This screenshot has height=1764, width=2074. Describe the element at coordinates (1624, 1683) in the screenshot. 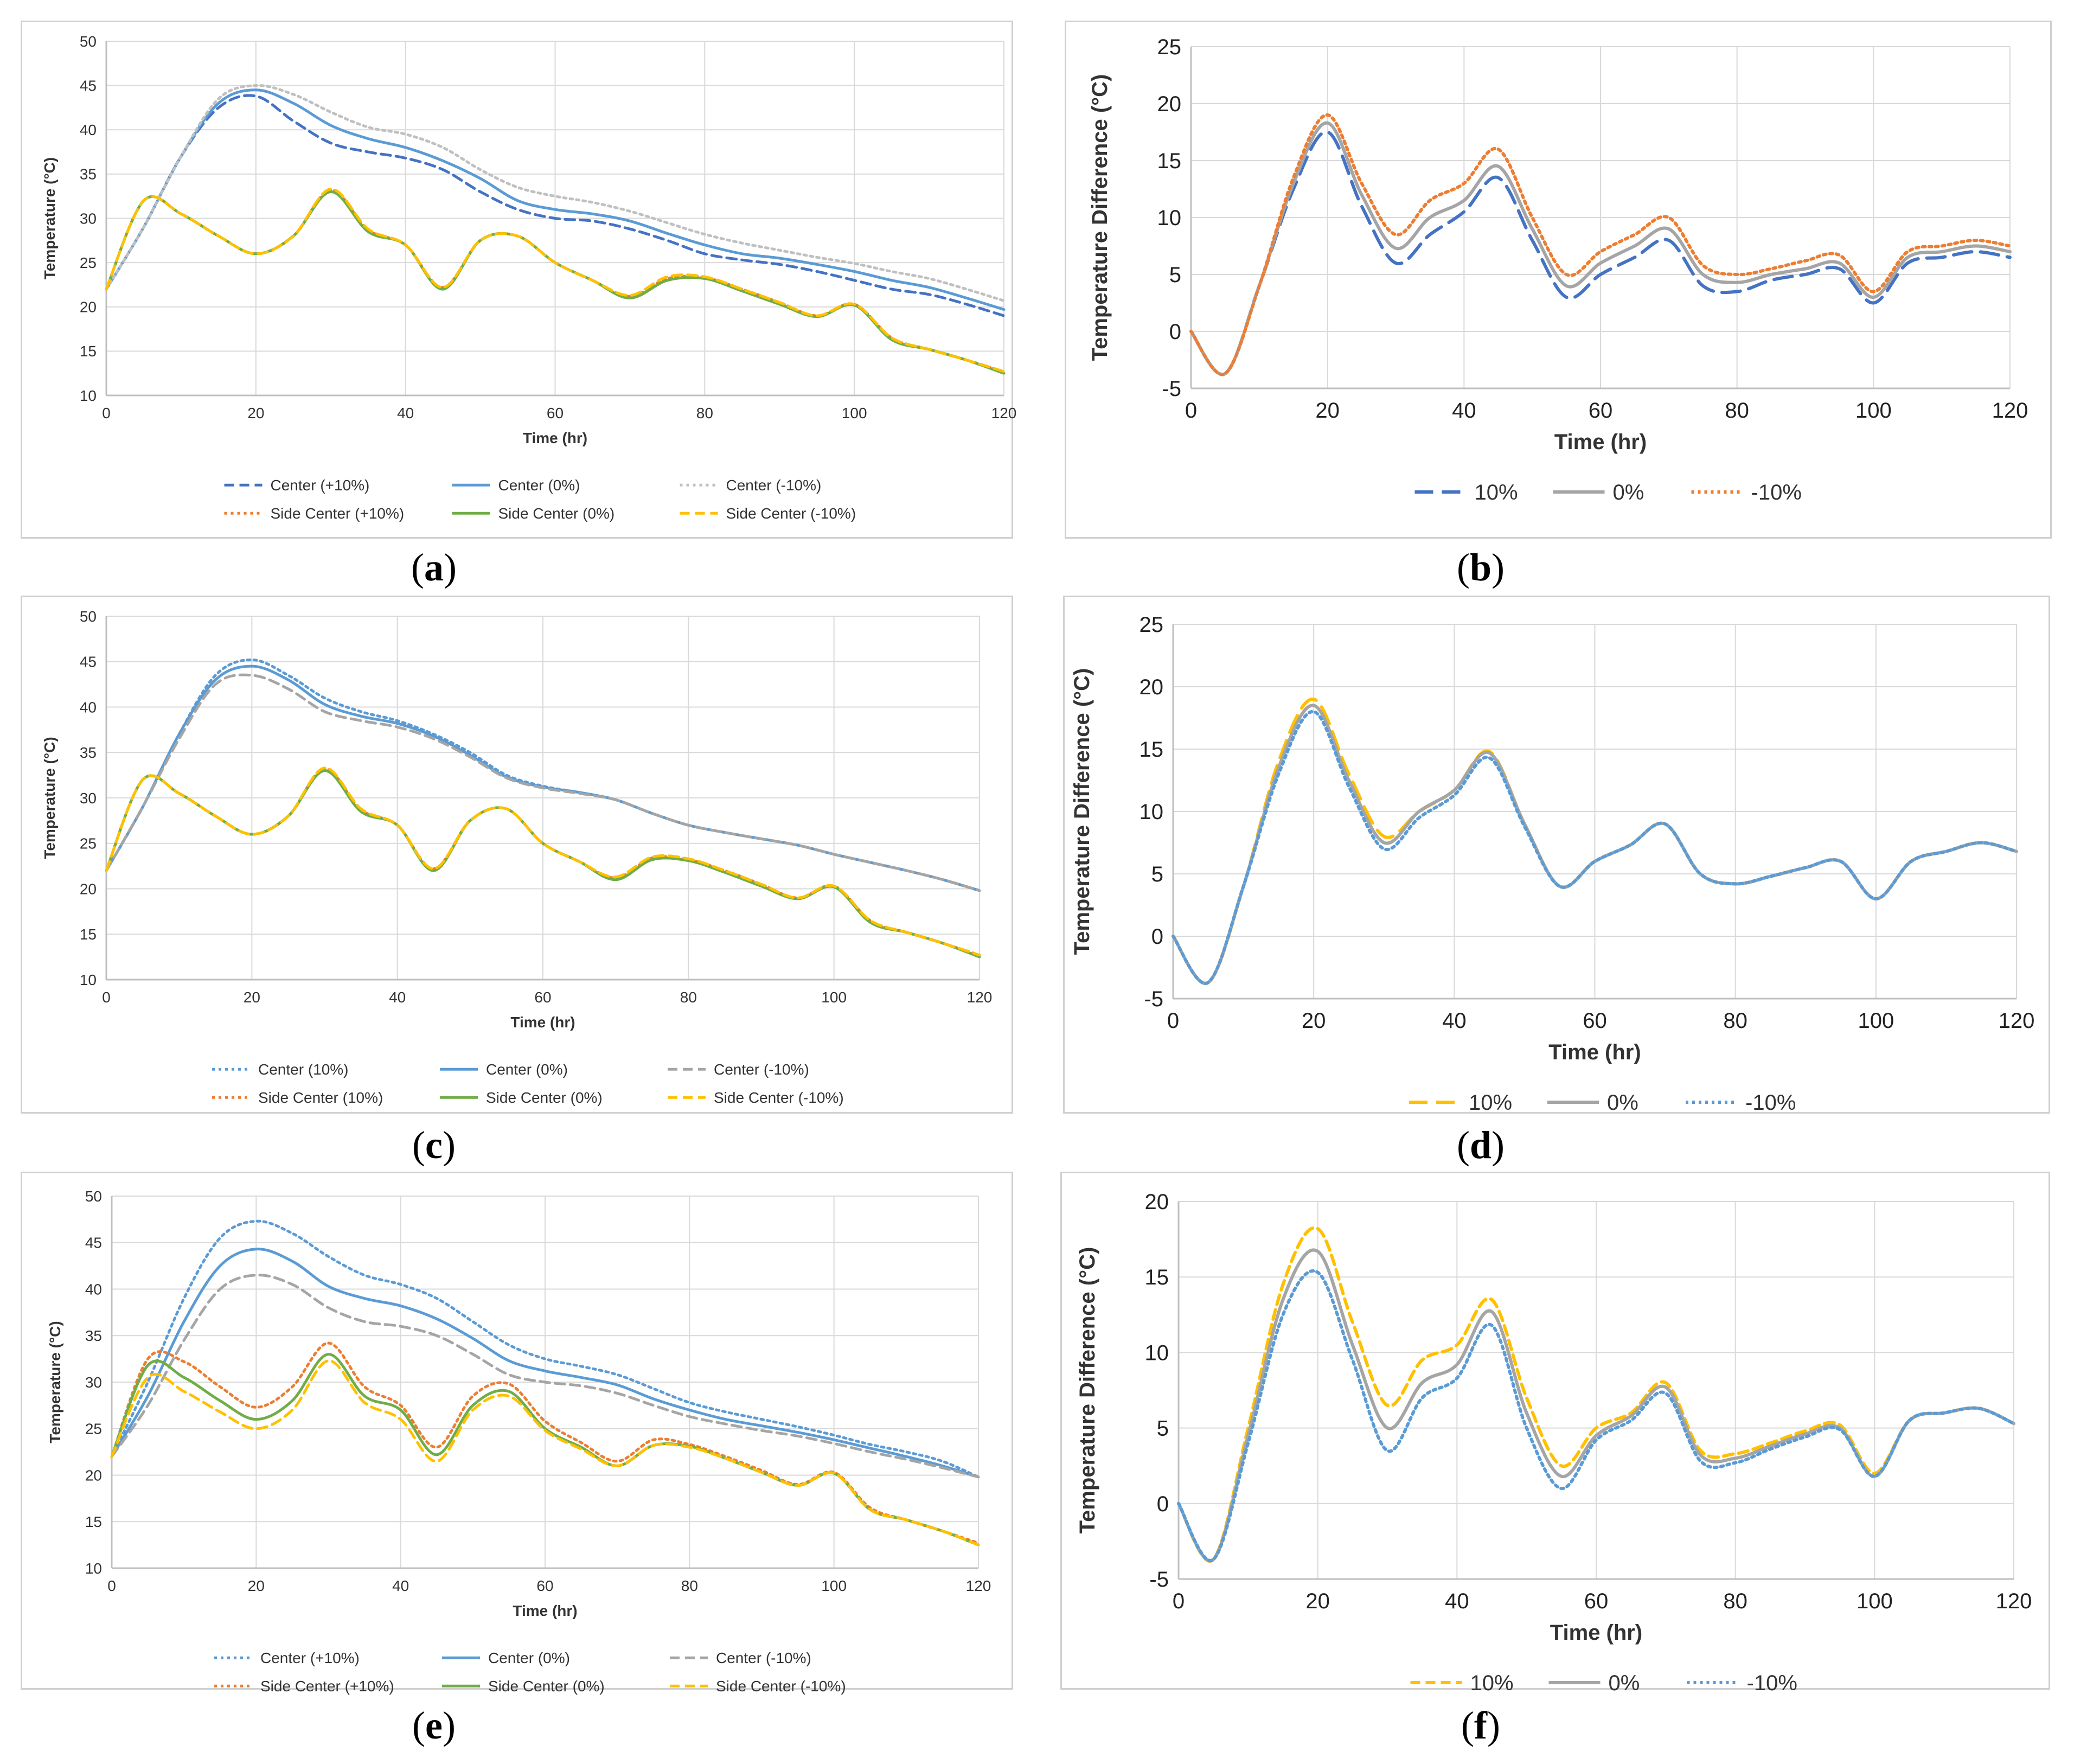

I see `legend-label: 0%` at that location.